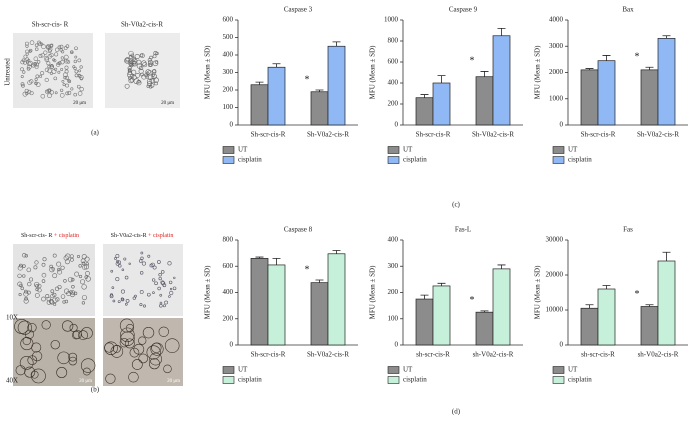 The width and height of the screenshot is (700, 424). I want to click on column-label: Sh-scr-cis- R, so click(50, 25).